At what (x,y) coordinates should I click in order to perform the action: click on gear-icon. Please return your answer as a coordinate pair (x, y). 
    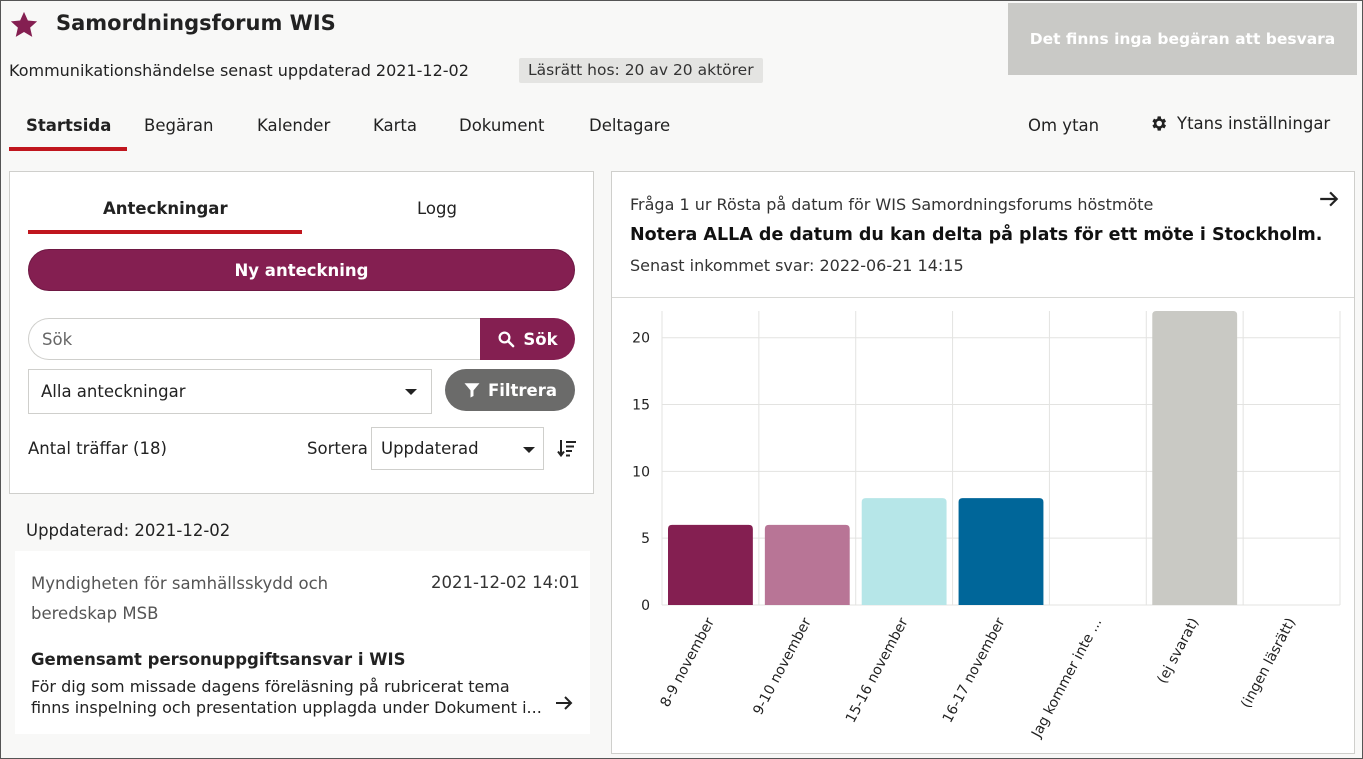
    Looking at the image, I should click on (1159, 123).